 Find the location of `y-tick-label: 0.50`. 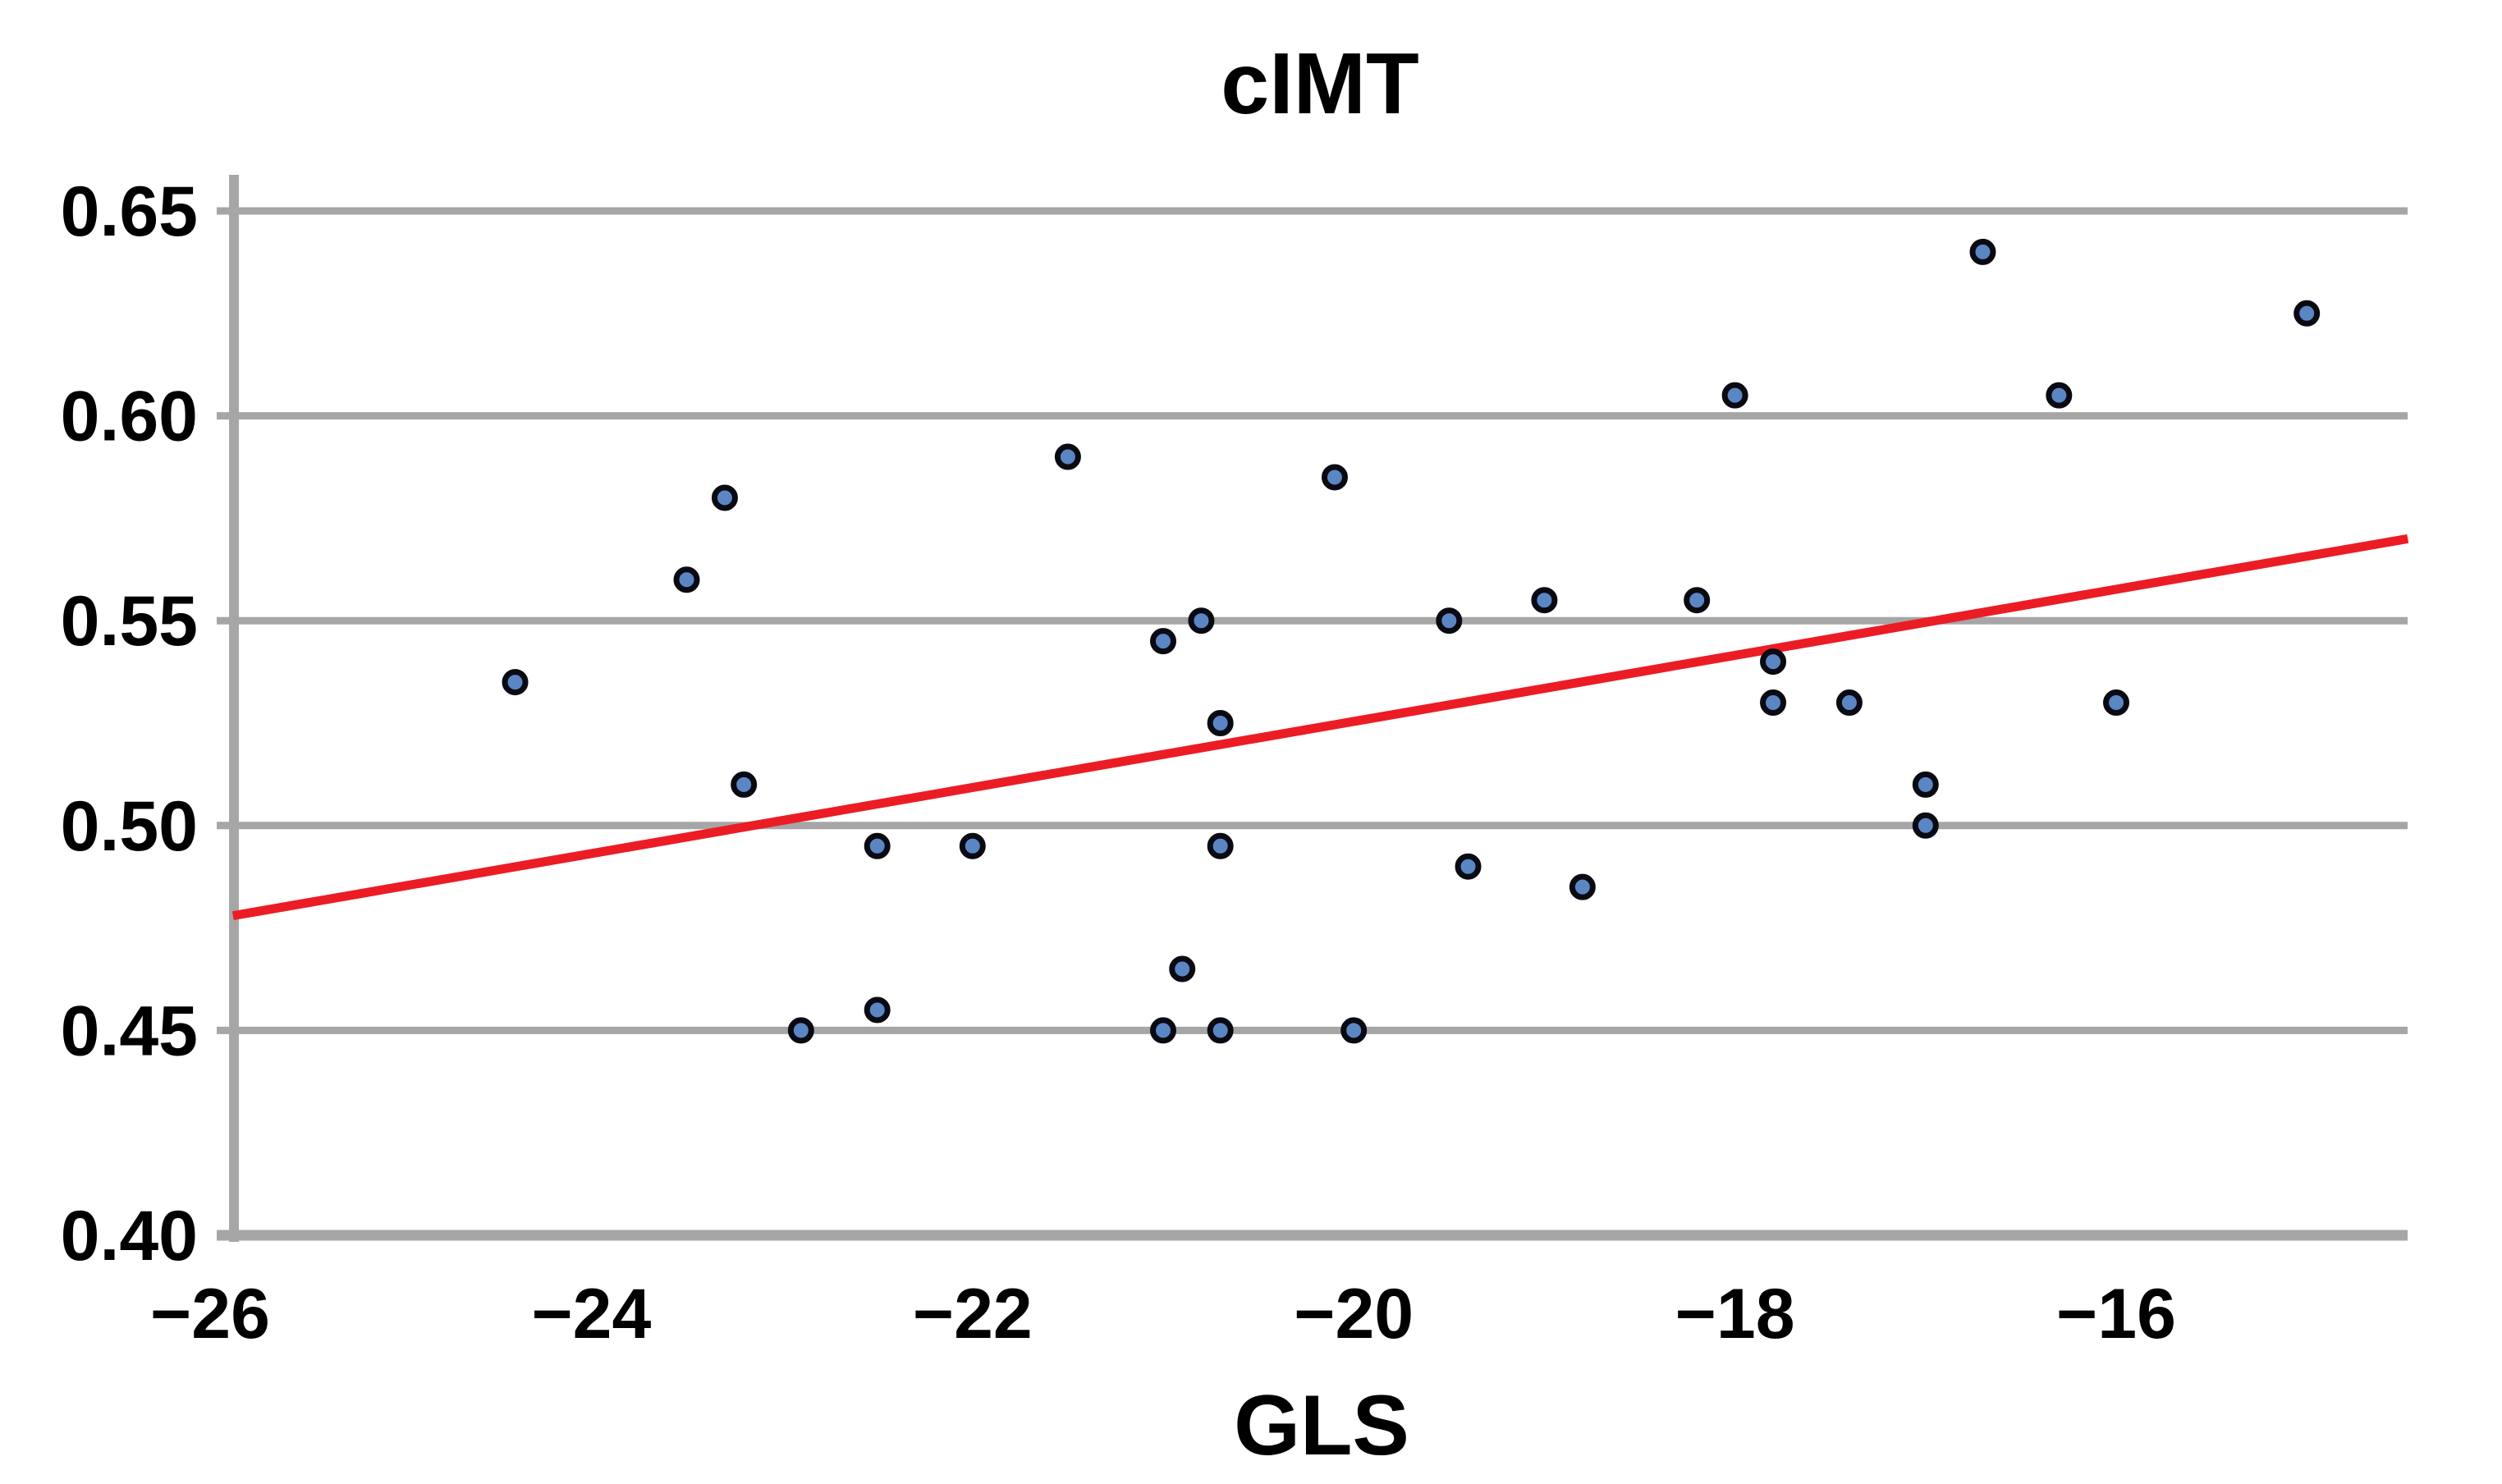

y-tick-label: 0.50 is located at coordinates (129, 826).